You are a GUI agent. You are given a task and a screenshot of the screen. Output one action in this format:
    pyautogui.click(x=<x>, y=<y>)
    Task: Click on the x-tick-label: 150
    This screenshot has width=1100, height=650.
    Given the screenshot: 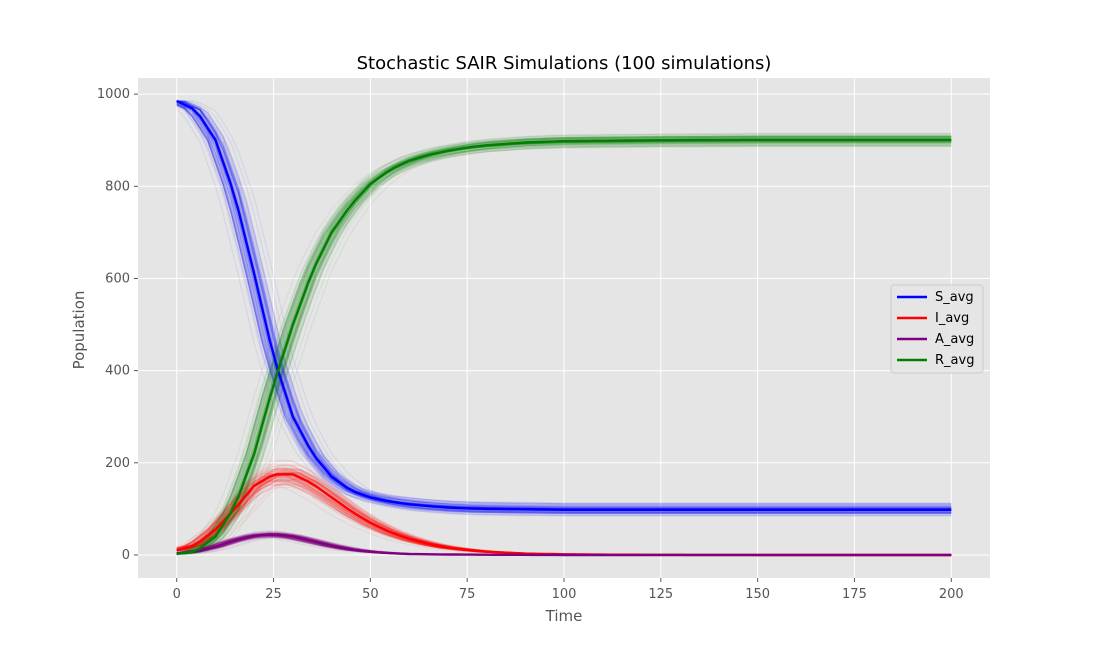 What is the action you would take?
    pyautogui.click(x=757, y=594)
    